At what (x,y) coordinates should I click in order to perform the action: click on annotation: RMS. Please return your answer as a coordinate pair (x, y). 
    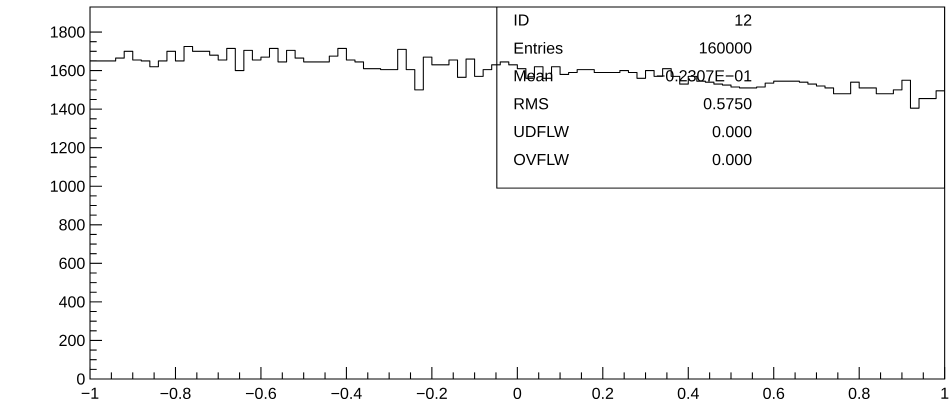
    Looking at the image, I should click on (531, 104).